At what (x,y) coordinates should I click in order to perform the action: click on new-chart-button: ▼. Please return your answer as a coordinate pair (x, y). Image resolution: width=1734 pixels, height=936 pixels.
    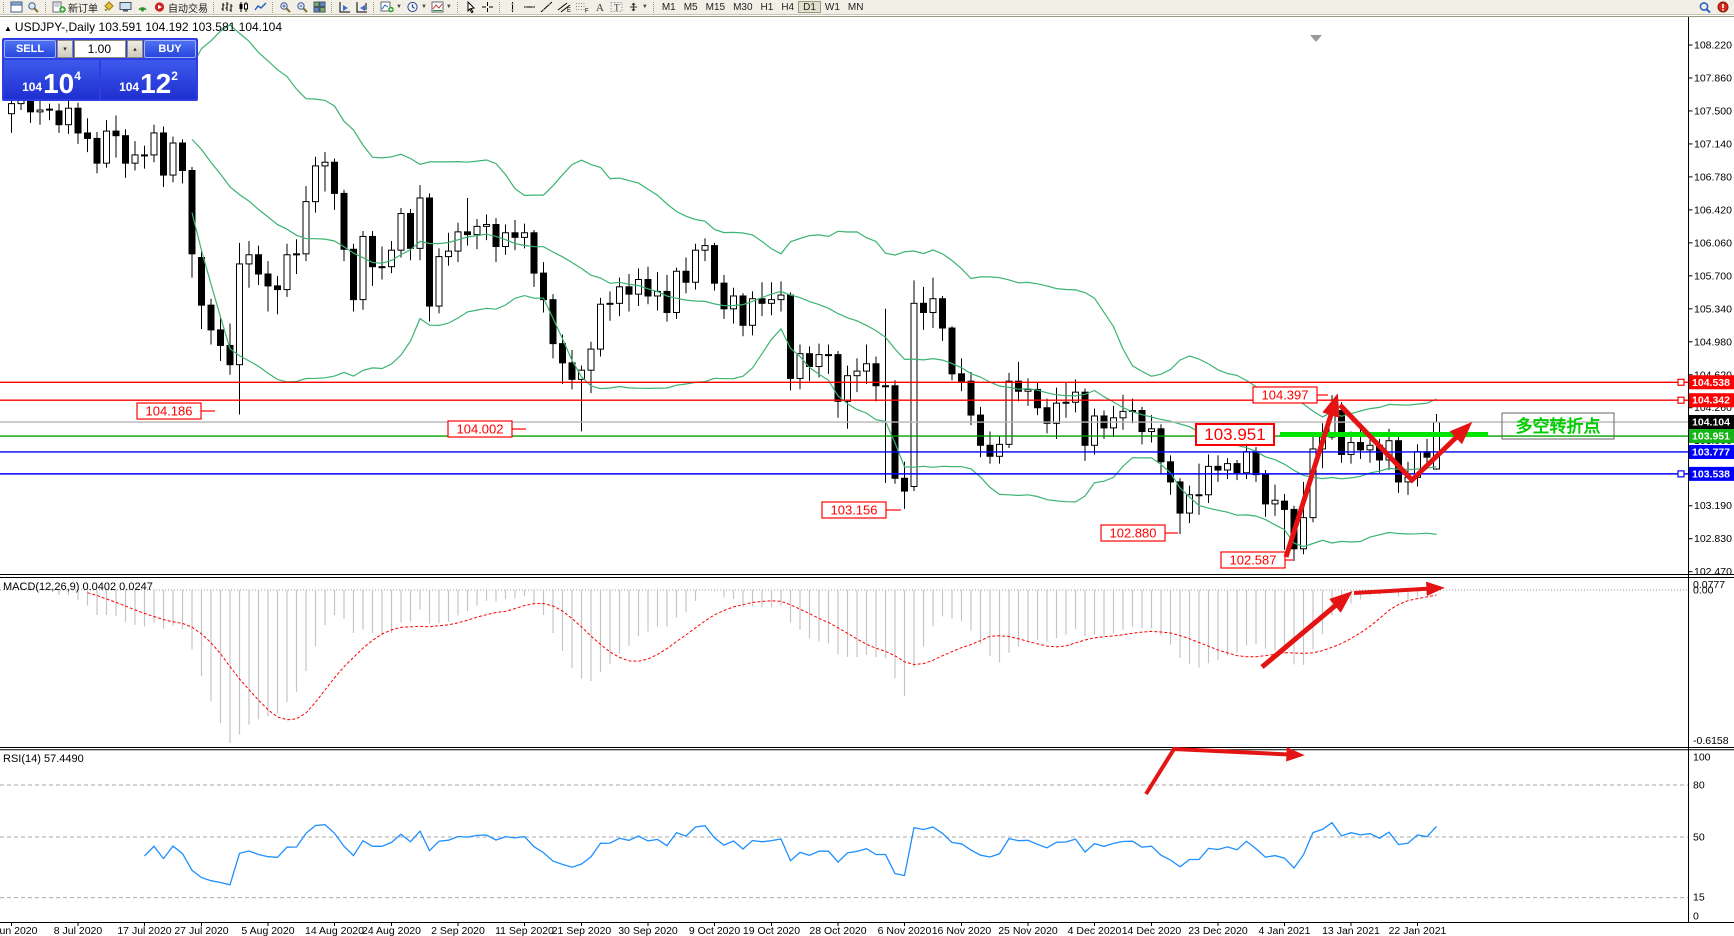
    Looking at the image, I should click on (391, 7).